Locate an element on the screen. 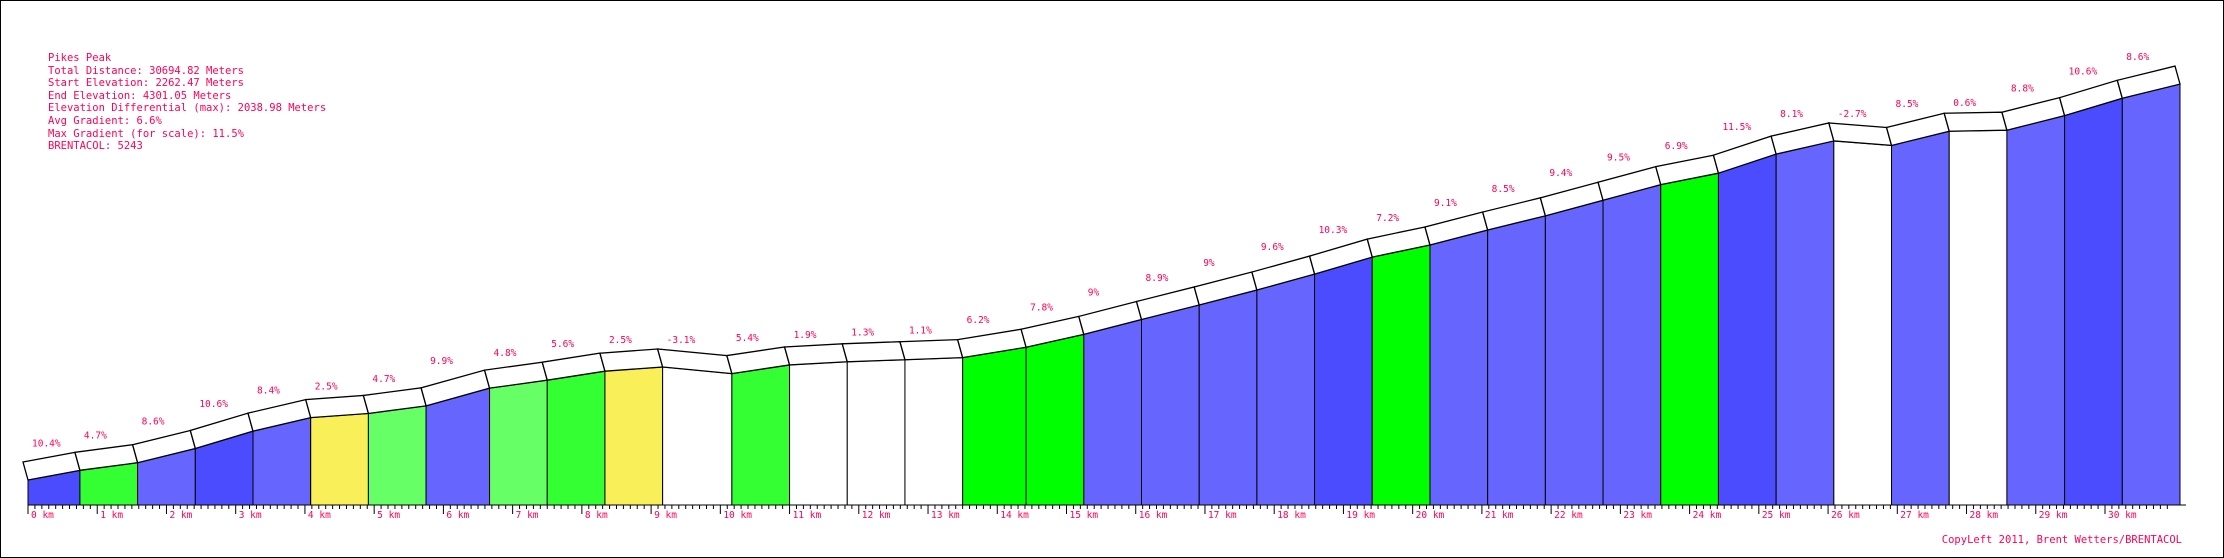  gradient-label: 10.6% is located at coordinates (2083, 71).